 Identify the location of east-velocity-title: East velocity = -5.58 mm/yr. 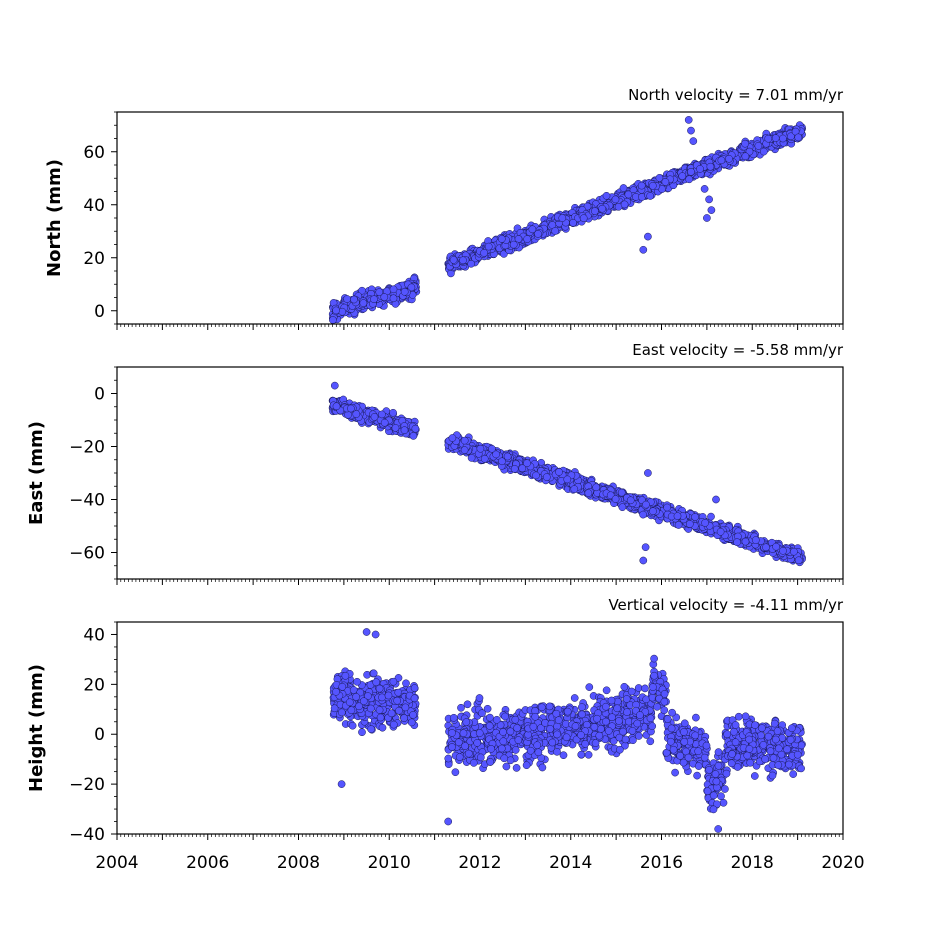
(738, 350).